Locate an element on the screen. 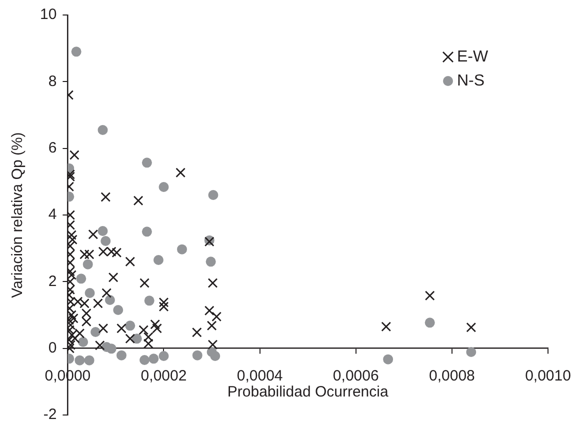 The height and width of the screenshot is (430, 588). y-tick-label: -2 is located at coordinates (50, 415).